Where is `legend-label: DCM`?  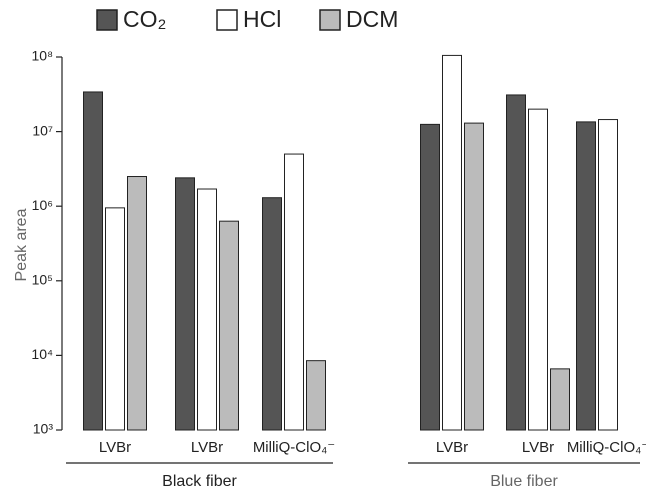 legend-label: DCM is located at coordinates (372, 19).